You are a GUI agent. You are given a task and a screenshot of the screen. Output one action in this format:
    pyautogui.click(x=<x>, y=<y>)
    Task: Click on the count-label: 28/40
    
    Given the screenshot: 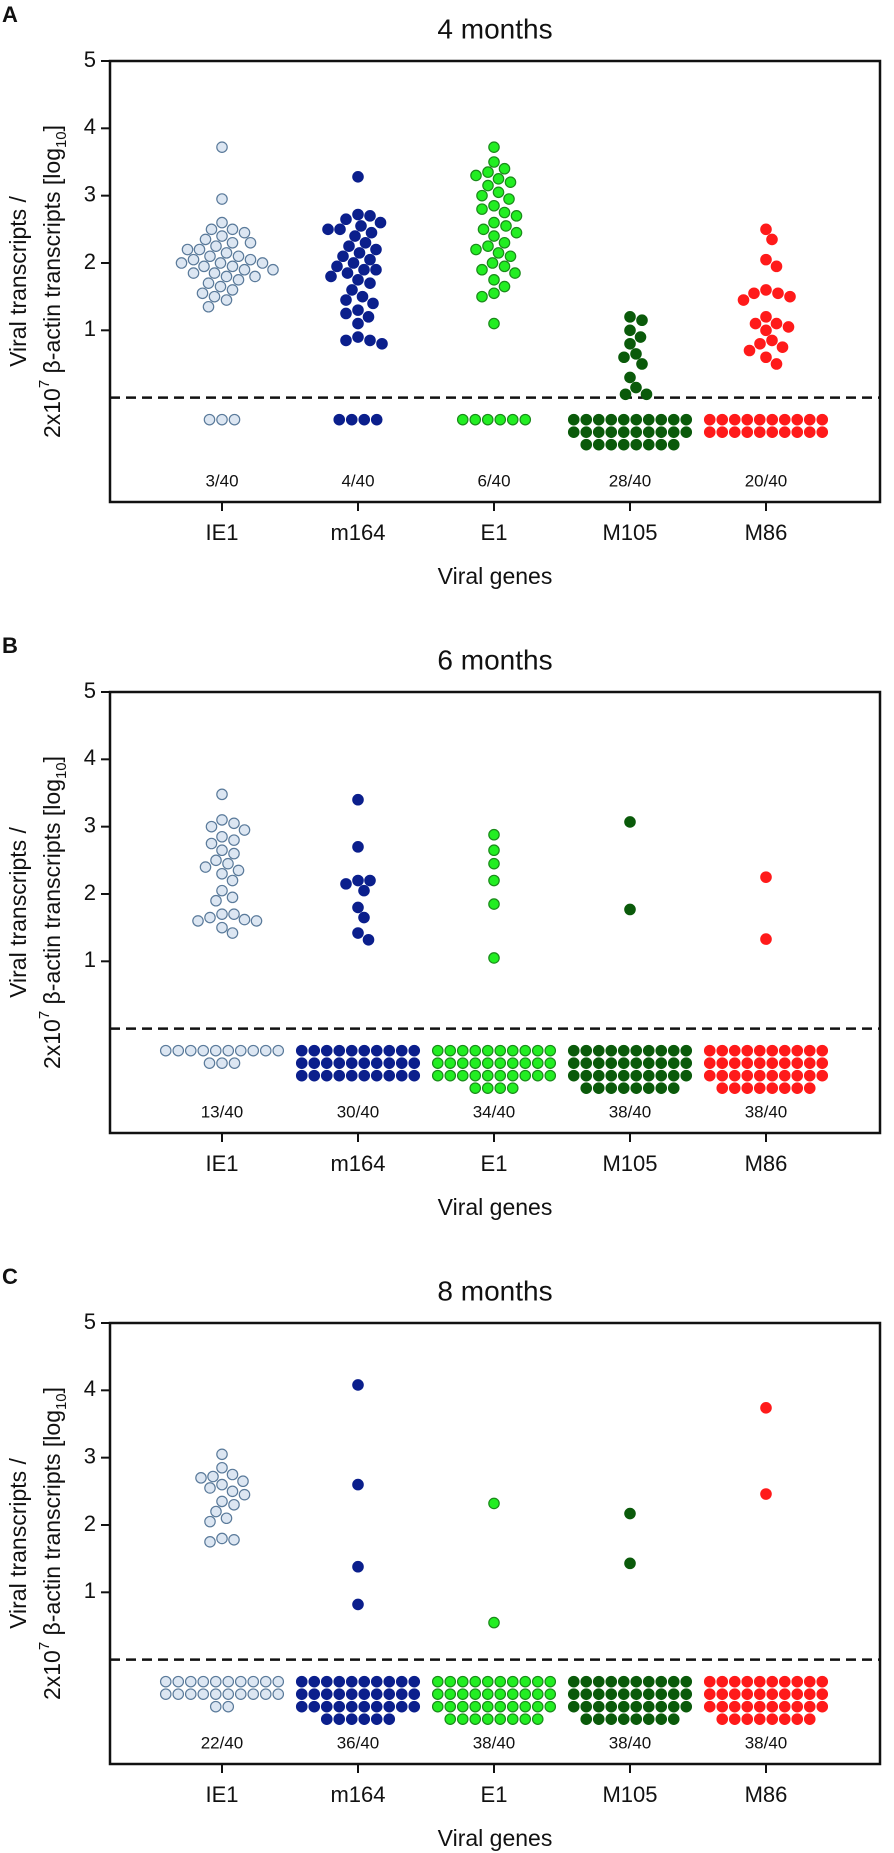 What is the action you would take?
    pyautogui.click(x=630, y=480)
    